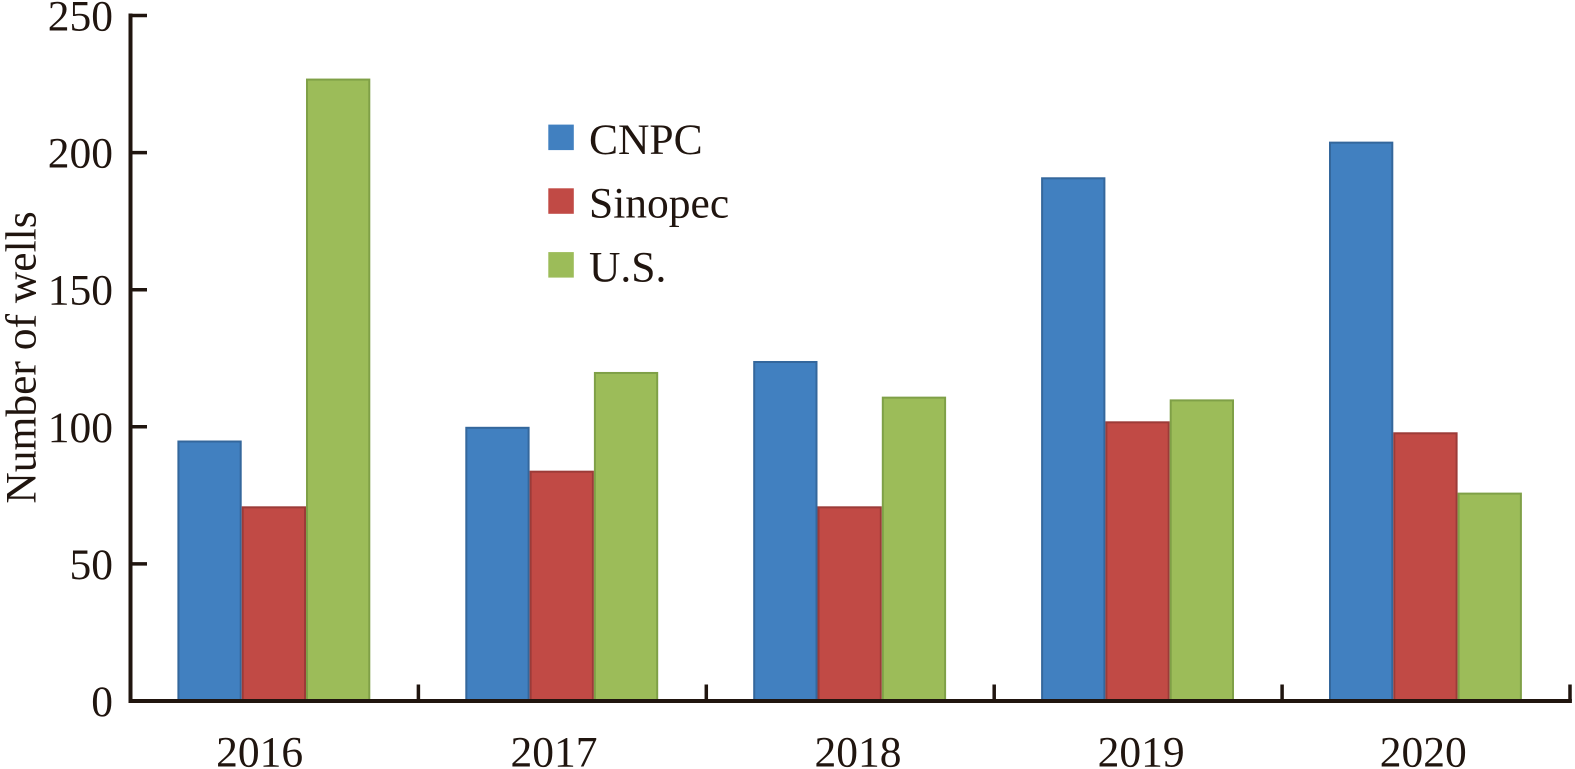 This screenshot has width=1575, height=769. Describe the element at coordinates (561, 201) in the screenshot. I see `legend-swatch-sinopec` at that location.